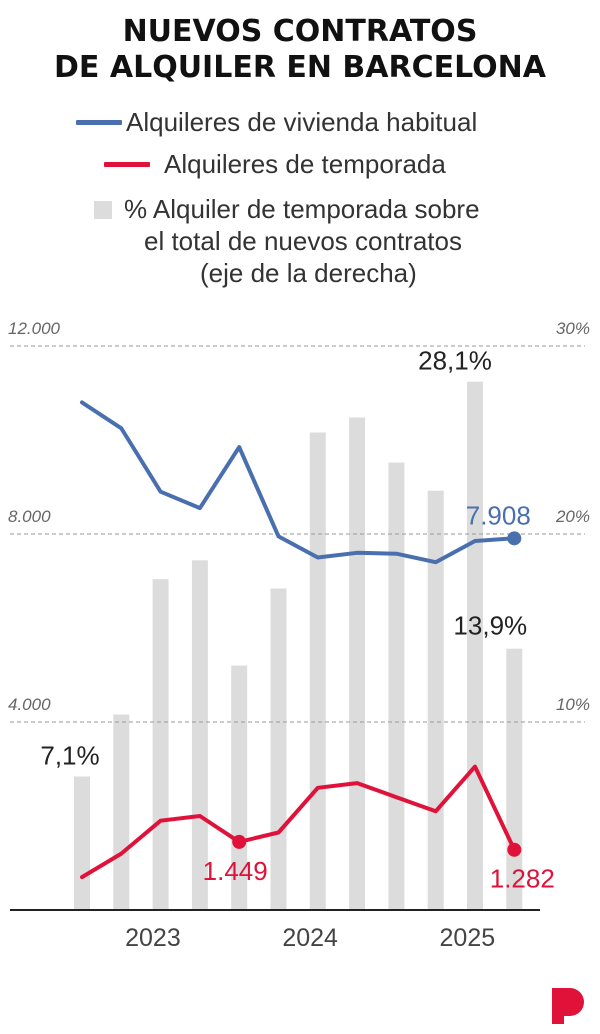  What do you see at coordinates (308, 273) in the screenshot?
I see `legend-label-percent-3: (eje de la derecha)` at bounding box center [308, 273].